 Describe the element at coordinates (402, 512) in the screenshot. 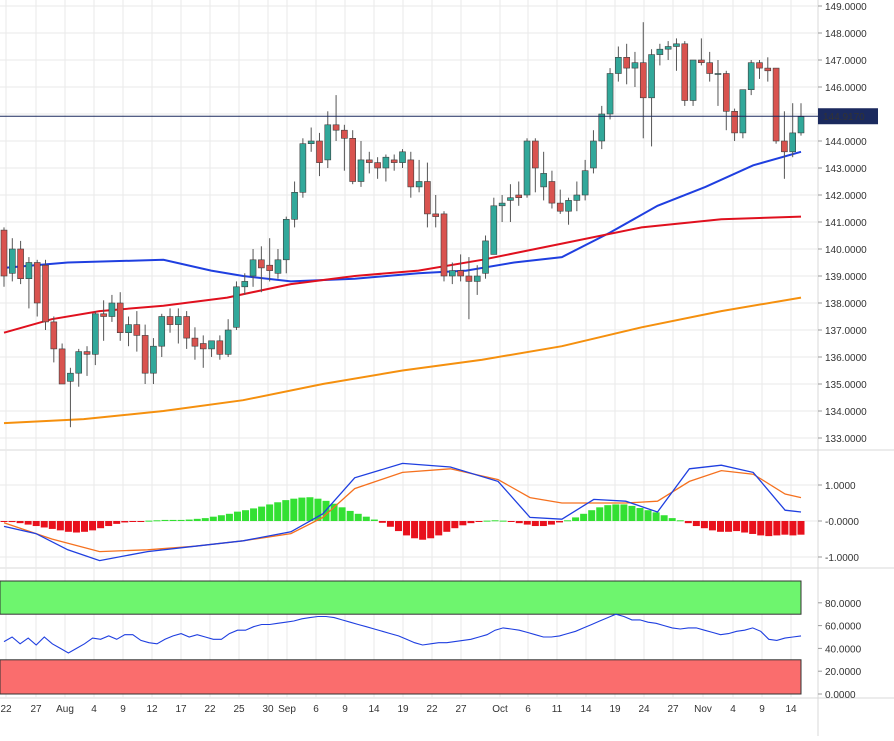

I see `macd-line` at that location.